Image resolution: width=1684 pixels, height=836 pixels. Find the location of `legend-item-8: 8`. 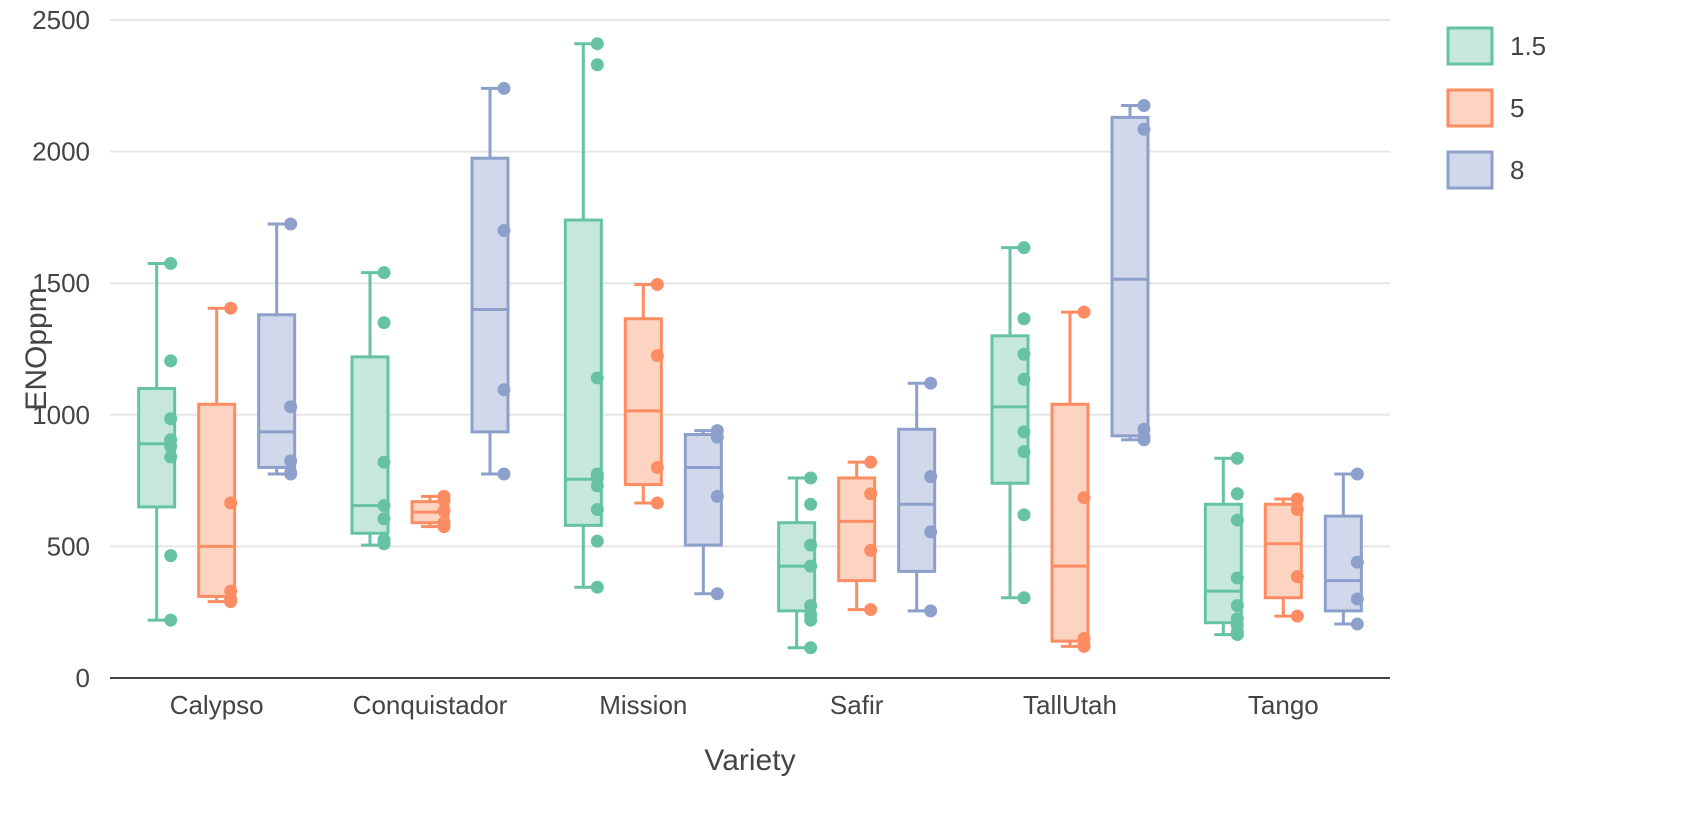

legend-item-8: 8 is located at coordinates (1485, 170).